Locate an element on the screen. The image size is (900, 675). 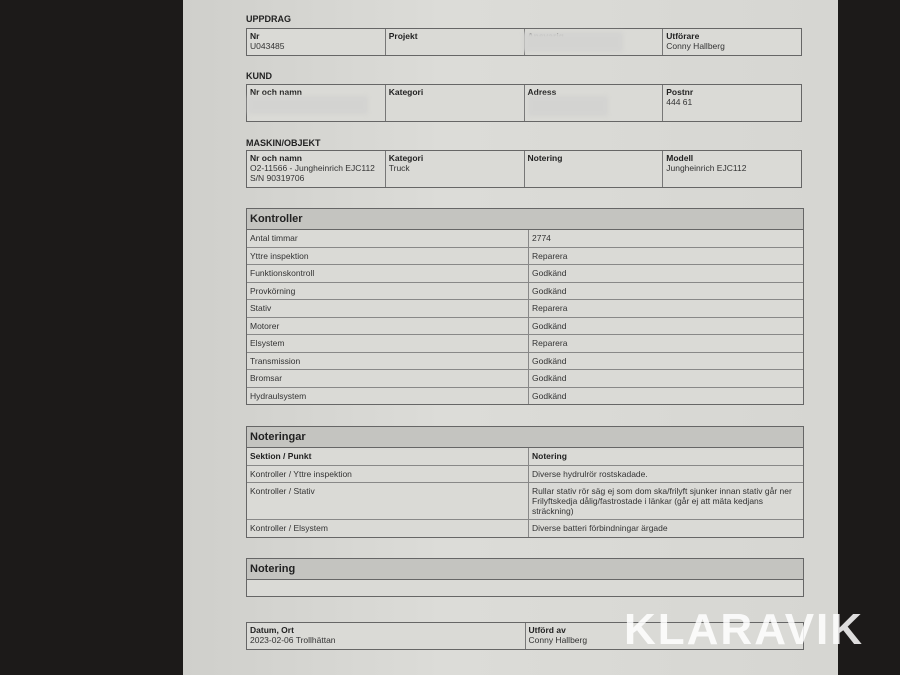
table-row: Motorer Godkänd is located at coordinates (525, 326).